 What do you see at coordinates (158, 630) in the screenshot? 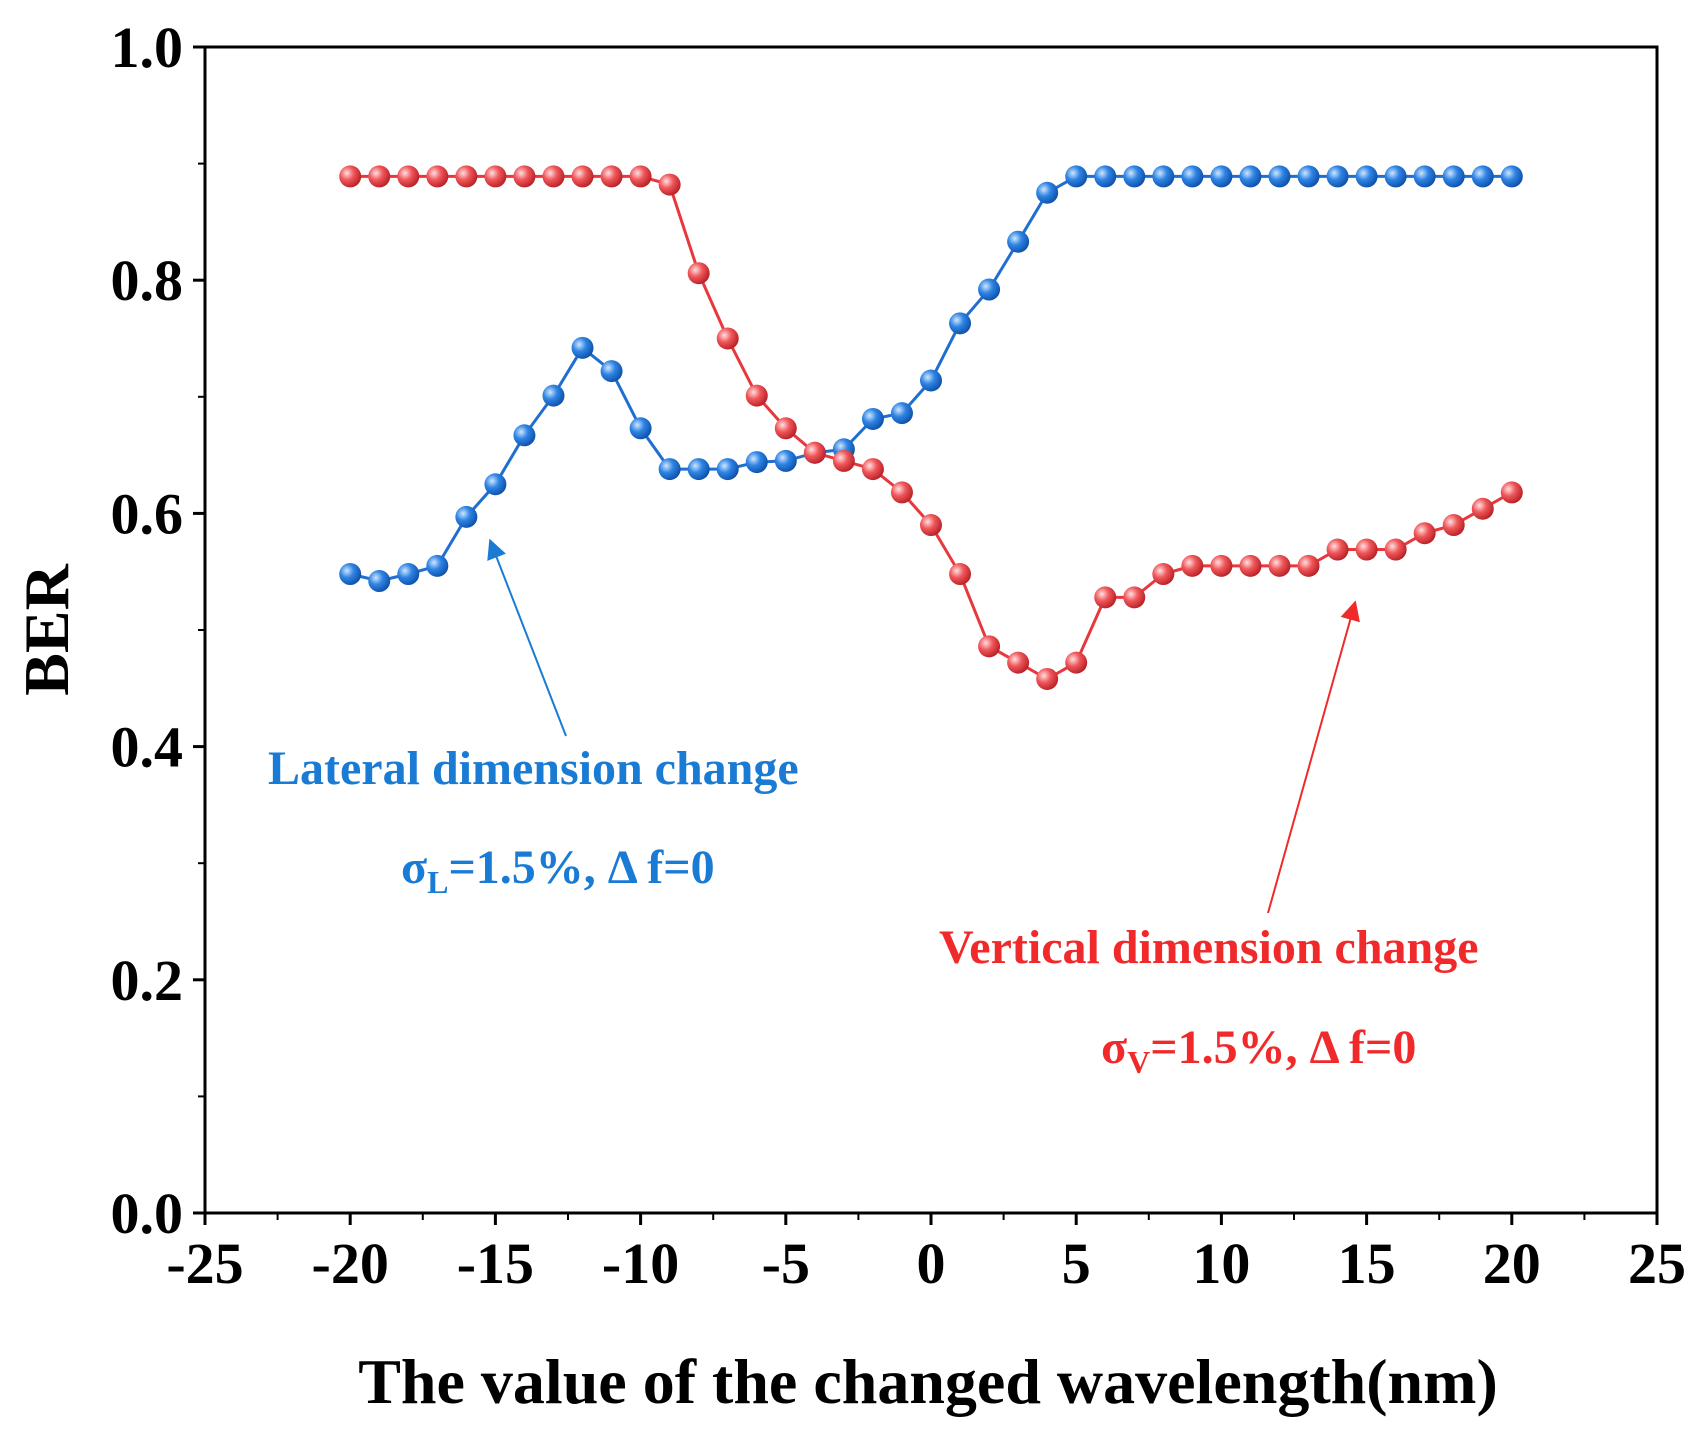
I see `y-axis-ticks: 0.0 0.2 0.4 0.6 0.8 1.0` at bounding box center [158, 630].